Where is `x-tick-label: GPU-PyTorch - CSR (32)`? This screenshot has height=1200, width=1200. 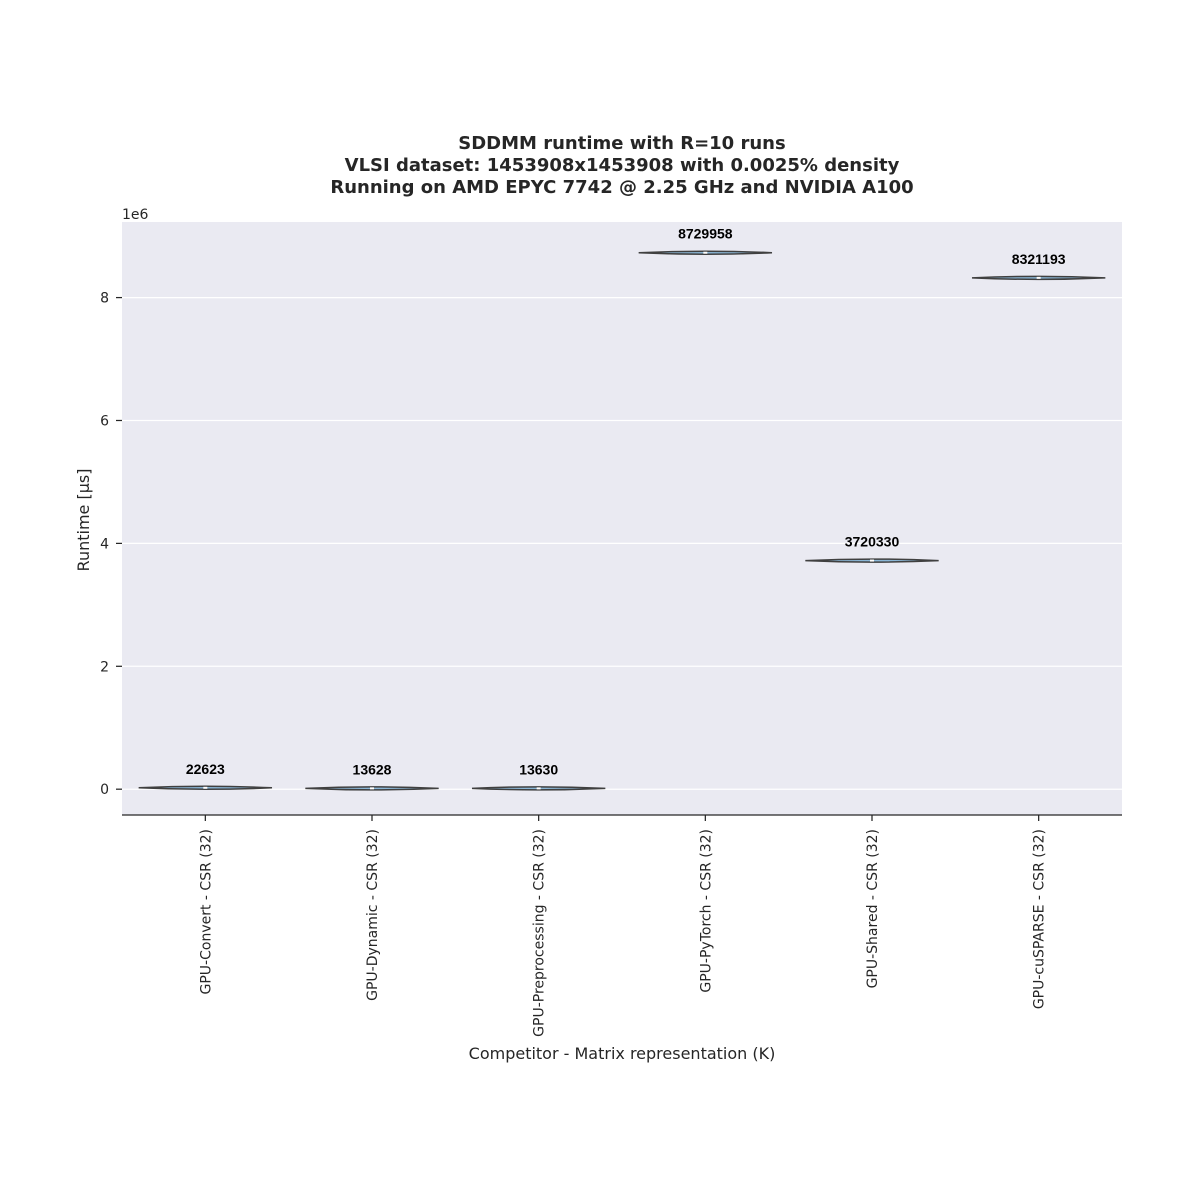 x-tick-label: GPU-PyTorch - CSR (32) is located at coordinates (706, 911).